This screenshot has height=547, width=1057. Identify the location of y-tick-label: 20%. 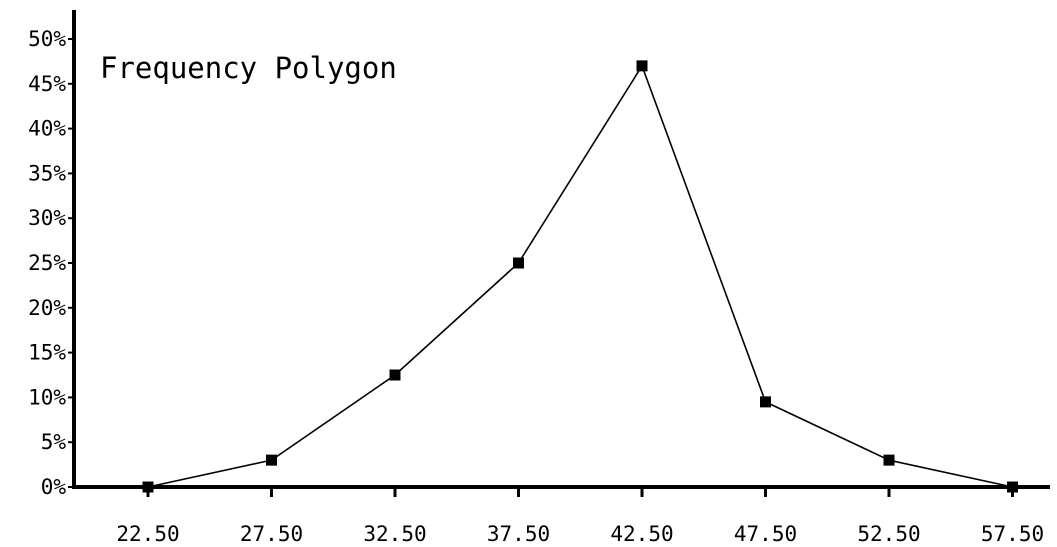
(47, 308).